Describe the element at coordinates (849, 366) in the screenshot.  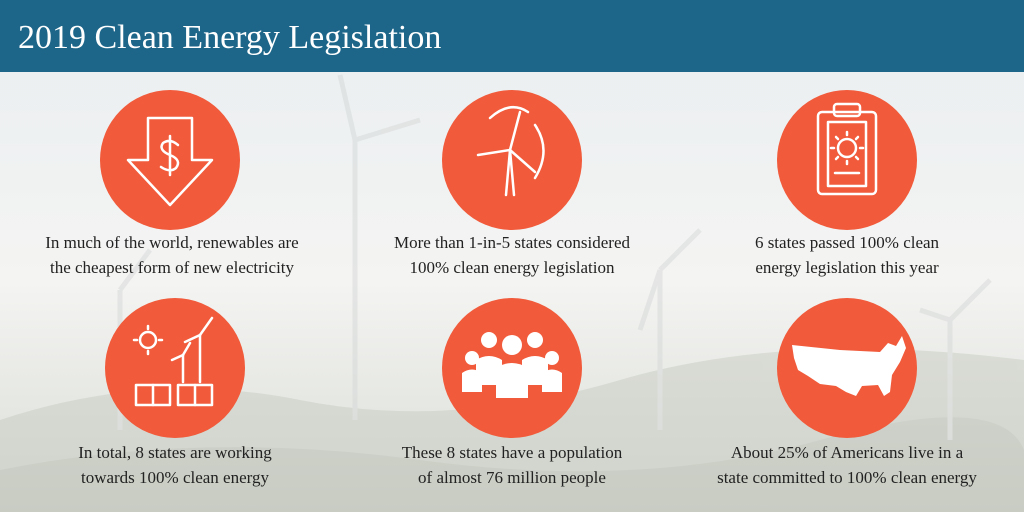
I see `icon-usa-map` at that location.